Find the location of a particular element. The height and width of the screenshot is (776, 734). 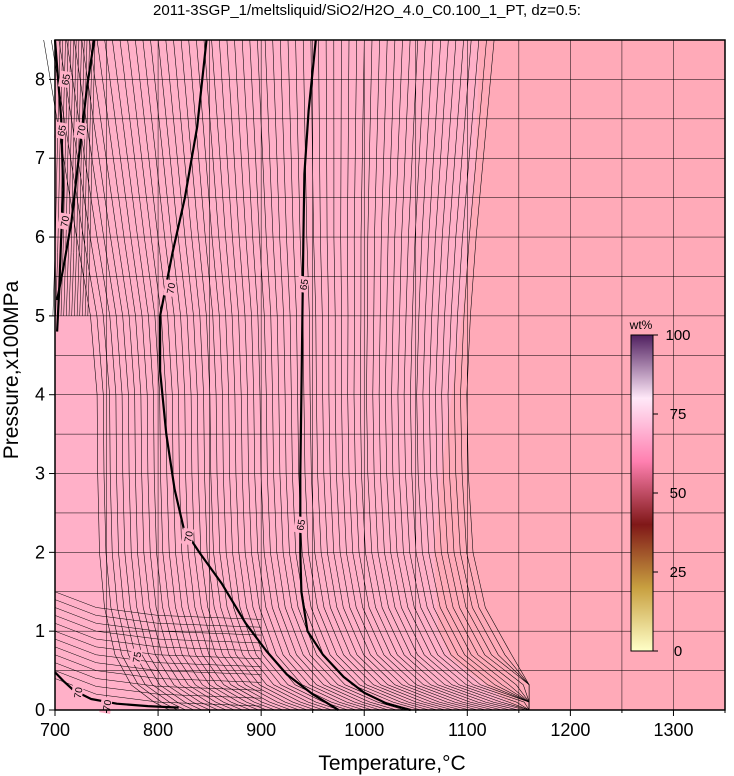

colorbar-ticks: 0 25 50 75 100 is located at coordinates (672, 493).